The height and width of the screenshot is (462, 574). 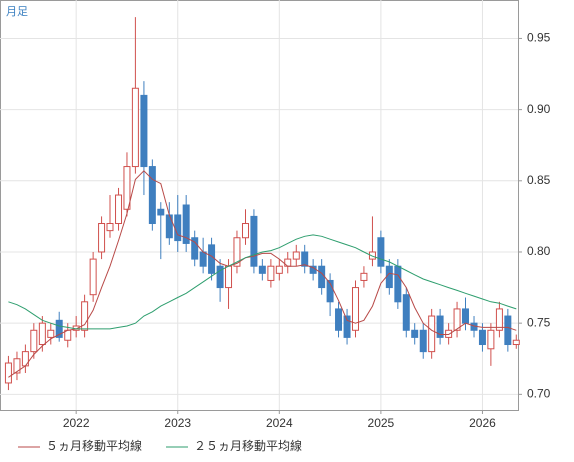 I want to click on y-tick-label: 0.90, so click(x=539, y=109).